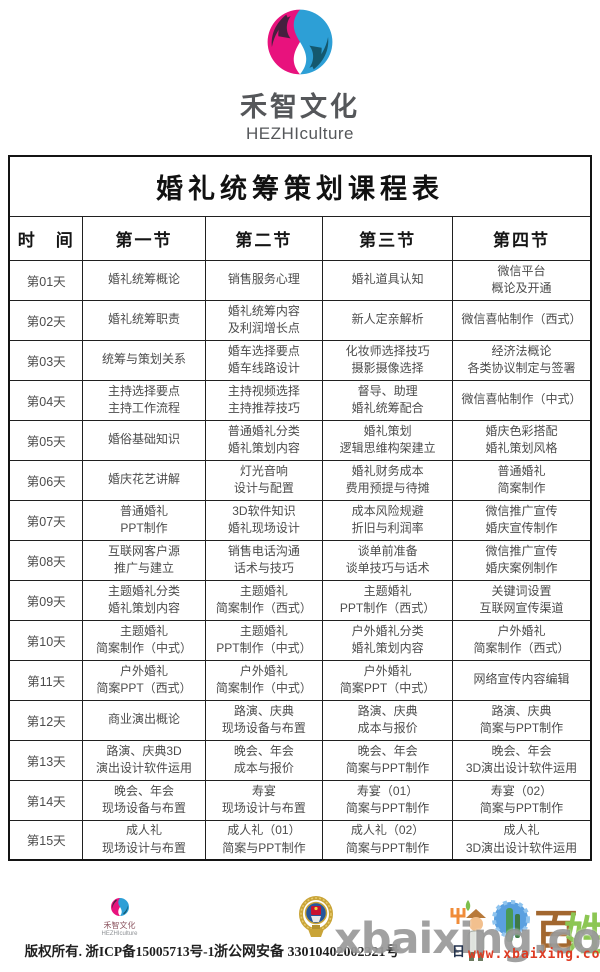  I want to click on page-title: 婚礼统筹策划课程表, so click(300, 186).